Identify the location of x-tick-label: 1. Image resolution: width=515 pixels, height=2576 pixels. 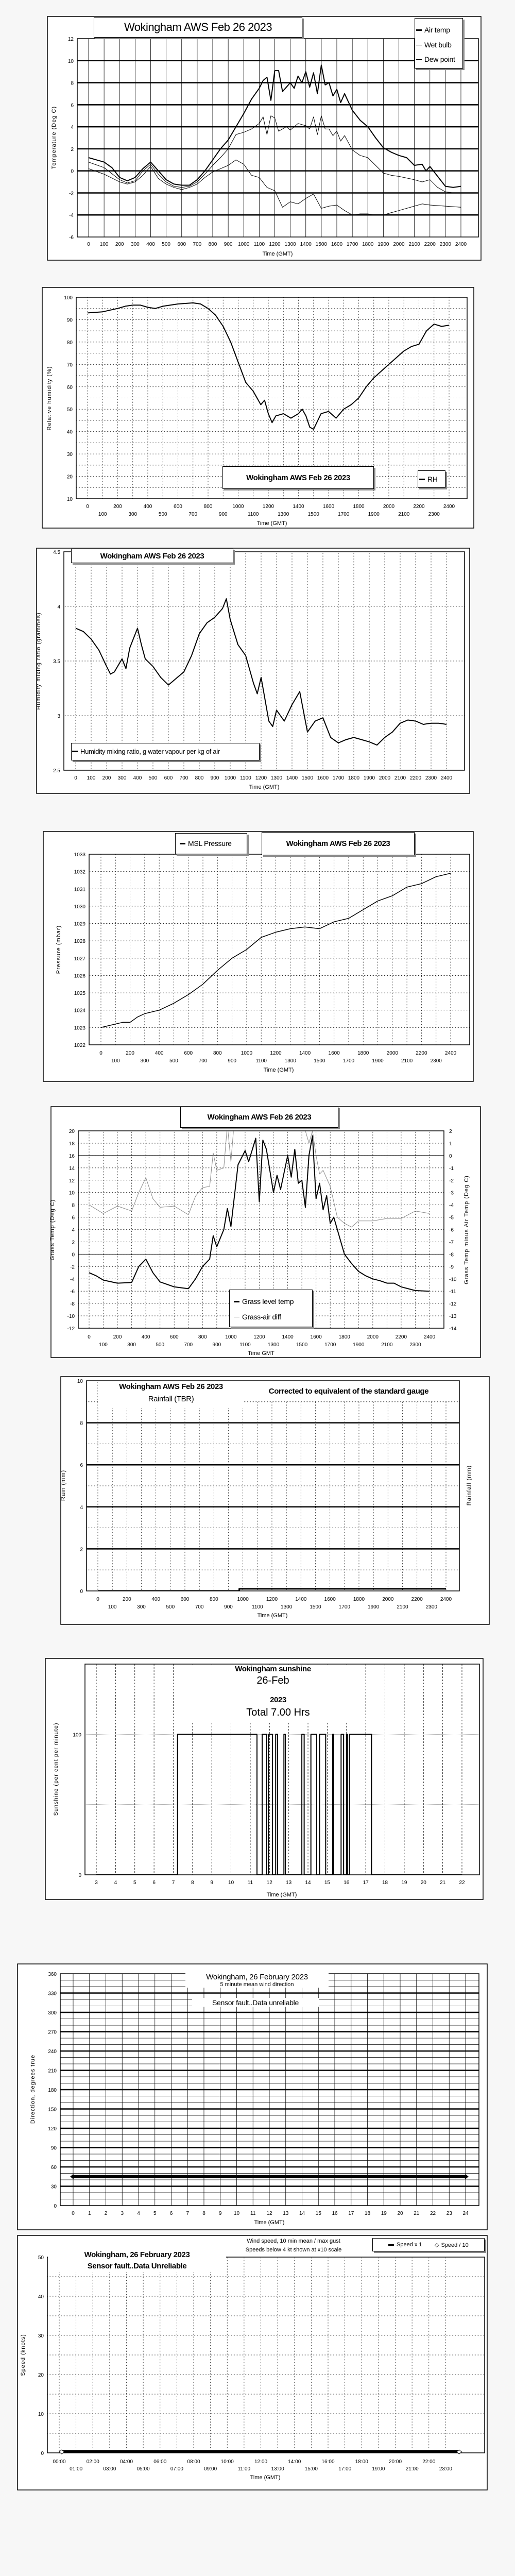
(89, 2213).